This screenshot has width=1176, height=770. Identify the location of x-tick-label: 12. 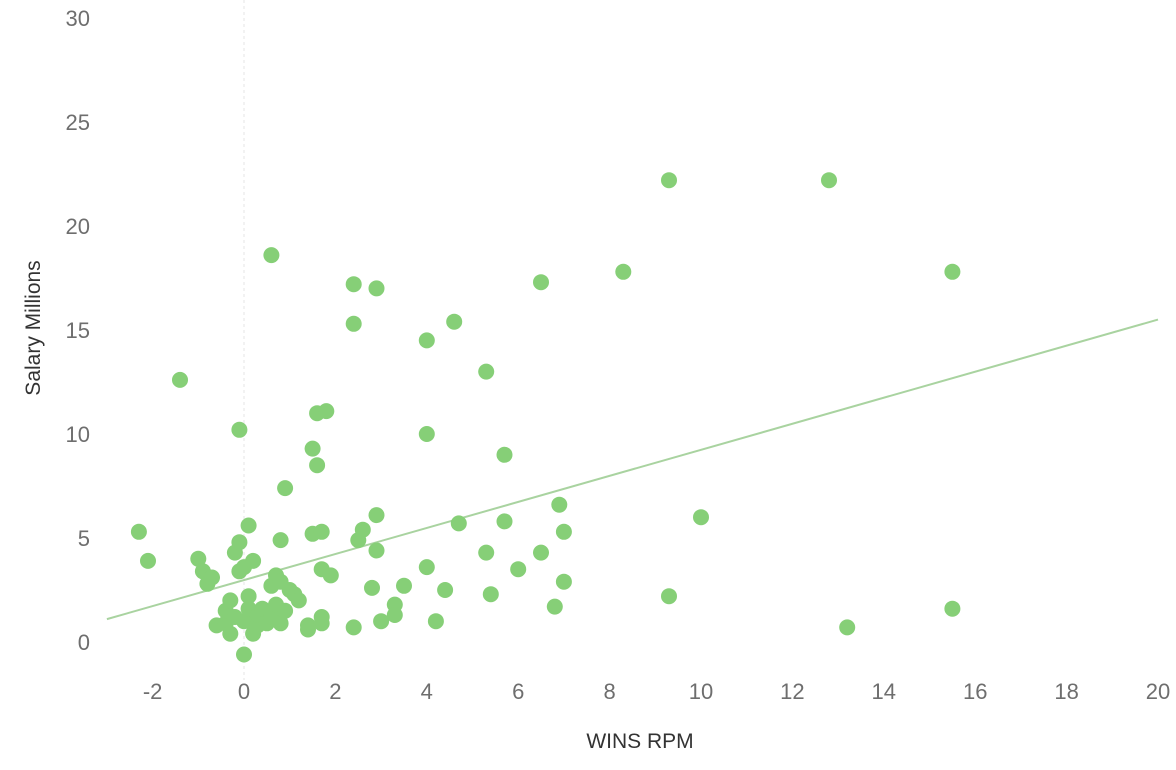
(792, 691).